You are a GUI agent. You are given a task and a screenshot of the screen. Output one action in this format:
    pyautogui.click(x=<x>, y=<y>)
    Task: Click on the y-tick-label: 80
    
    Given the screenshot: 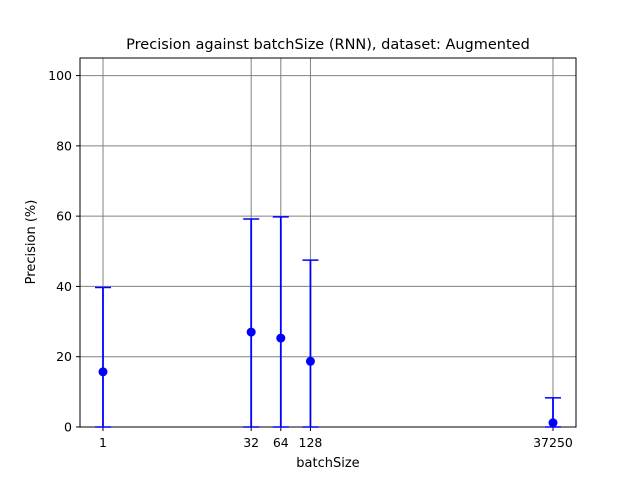 What is the action you would take?
    pyautogui.click(x=64, y=145)
    